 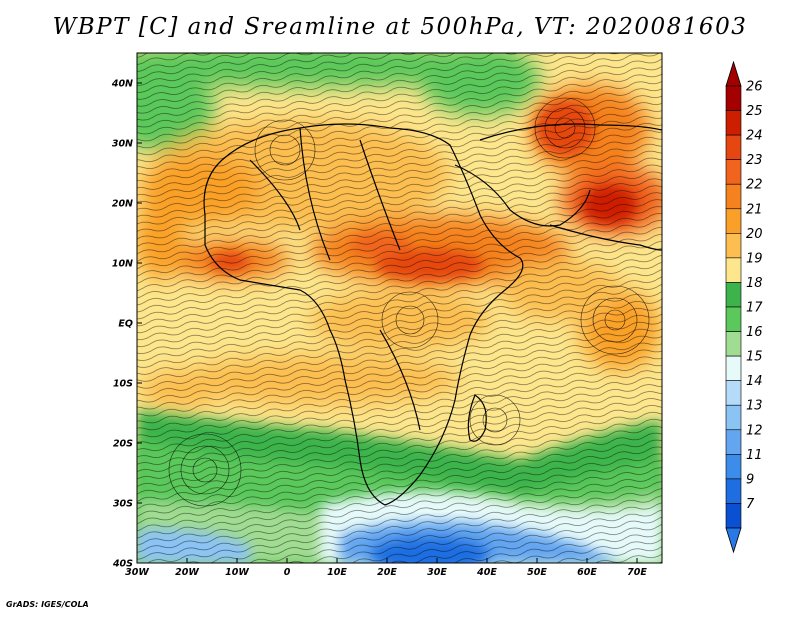 What do you see at coordinates (754, 209) in the screenshot?
I see `colorbar-label: 21` at bounding box center [754, 209].